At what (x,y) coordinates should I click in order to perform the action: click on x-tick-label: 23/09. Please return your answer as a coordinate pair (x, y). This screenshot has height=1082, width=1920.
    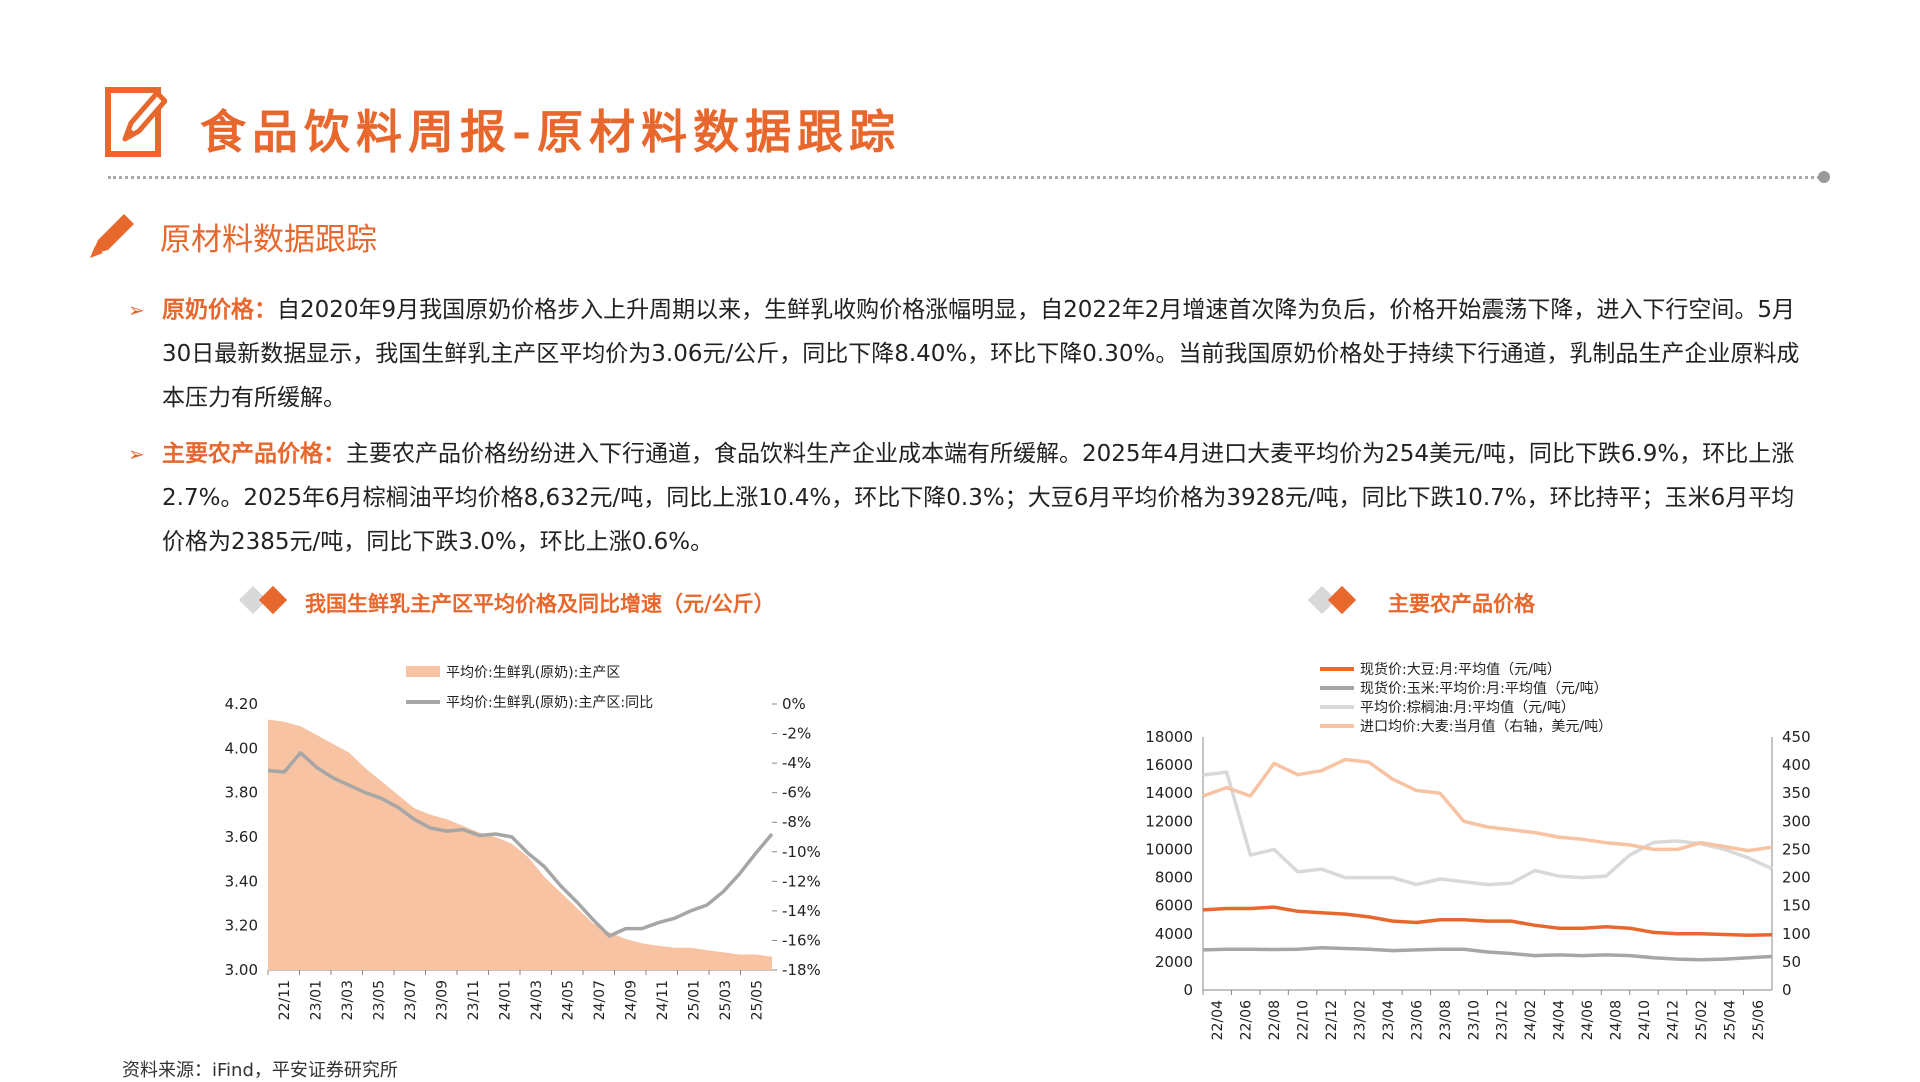
    Looking at the image, I should click on (442, 1000).